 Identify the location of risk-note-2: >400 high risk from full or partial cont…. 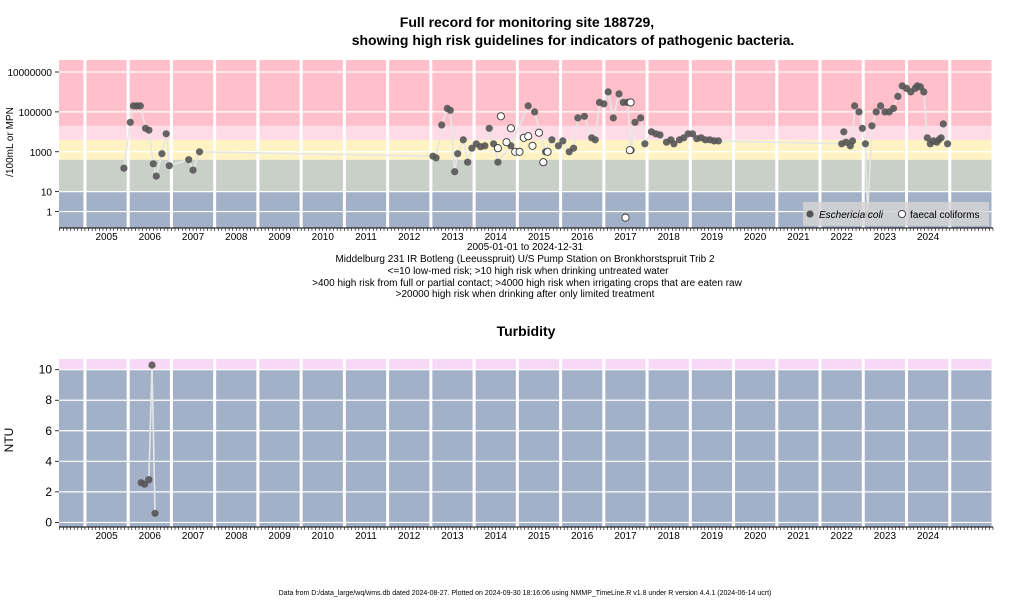
(527, 283).